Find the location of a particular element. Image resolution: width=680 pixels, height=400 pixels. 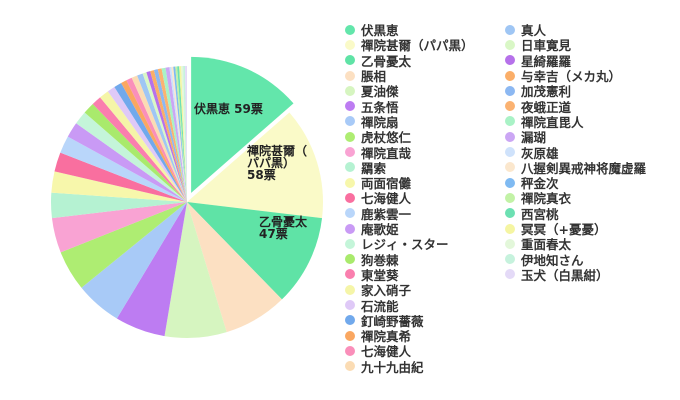

legend-label: 両面宿儺 is located at coordinates (386, 184).